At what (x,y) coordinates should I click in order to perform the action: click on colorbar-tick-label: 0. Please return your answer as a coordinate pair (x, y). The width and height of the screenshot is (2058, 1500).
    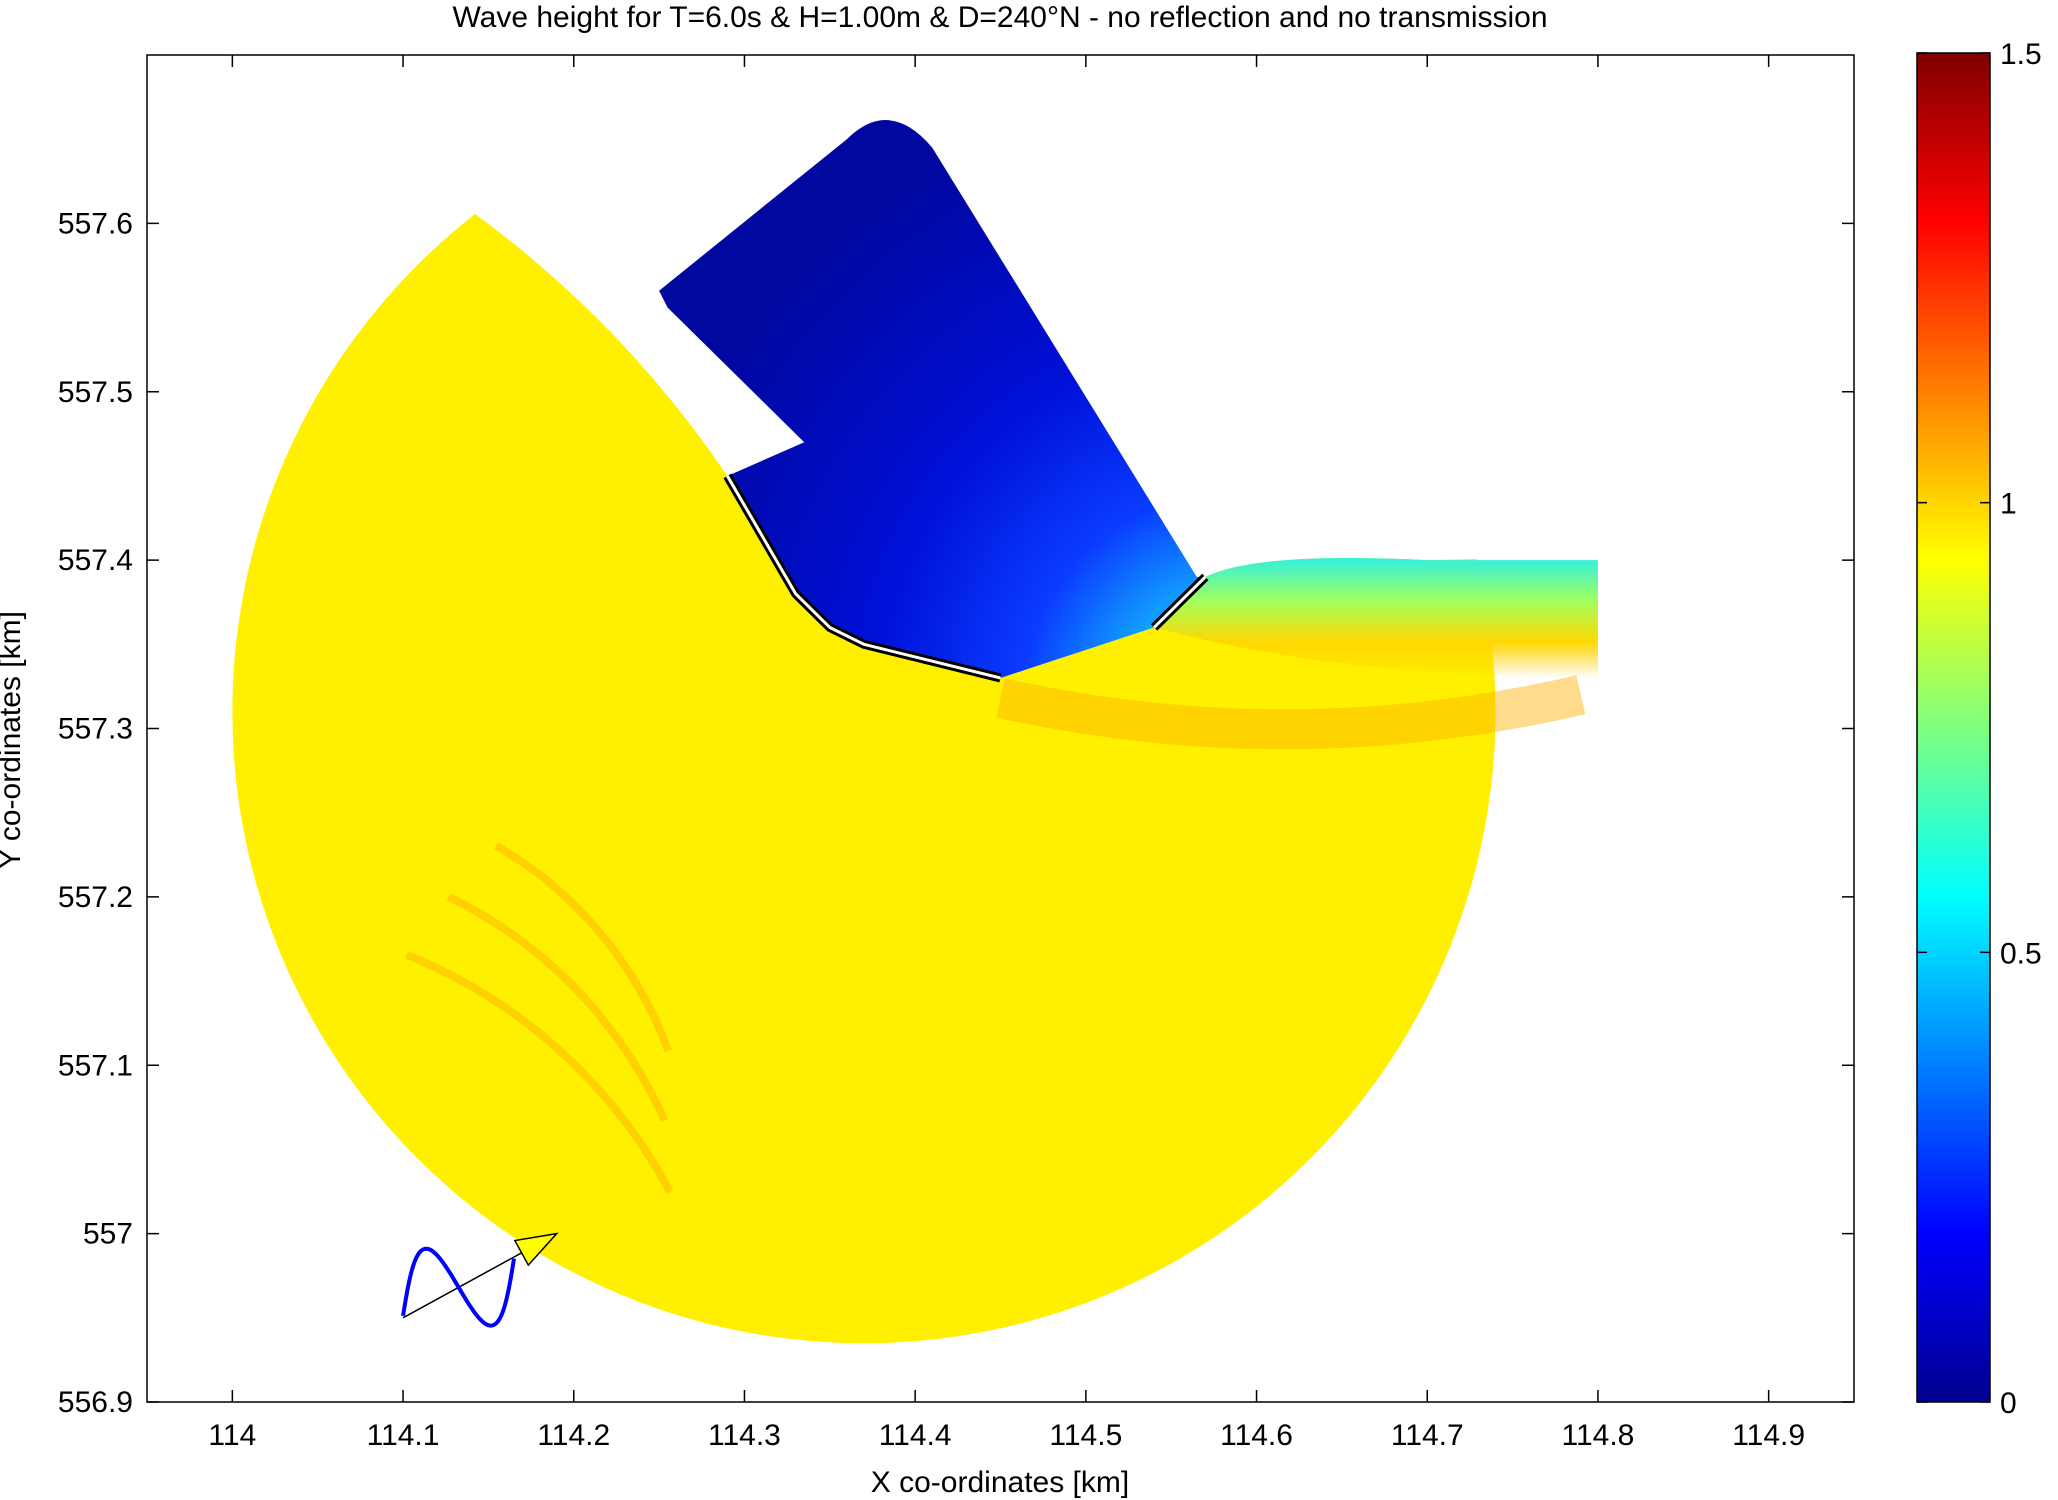
    Looking at the image, I should click on (2008, 1403).